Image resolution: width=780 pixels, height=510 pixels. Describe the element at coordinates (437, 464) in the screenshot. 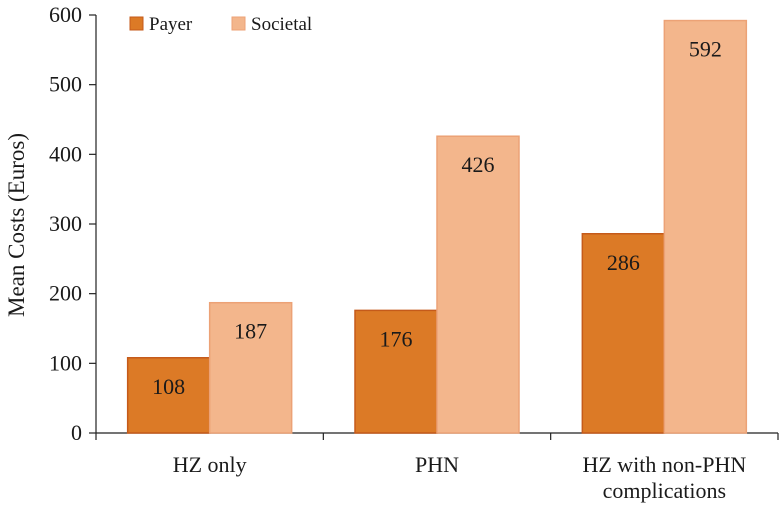

I see `x-category-label: PHN` at that location.